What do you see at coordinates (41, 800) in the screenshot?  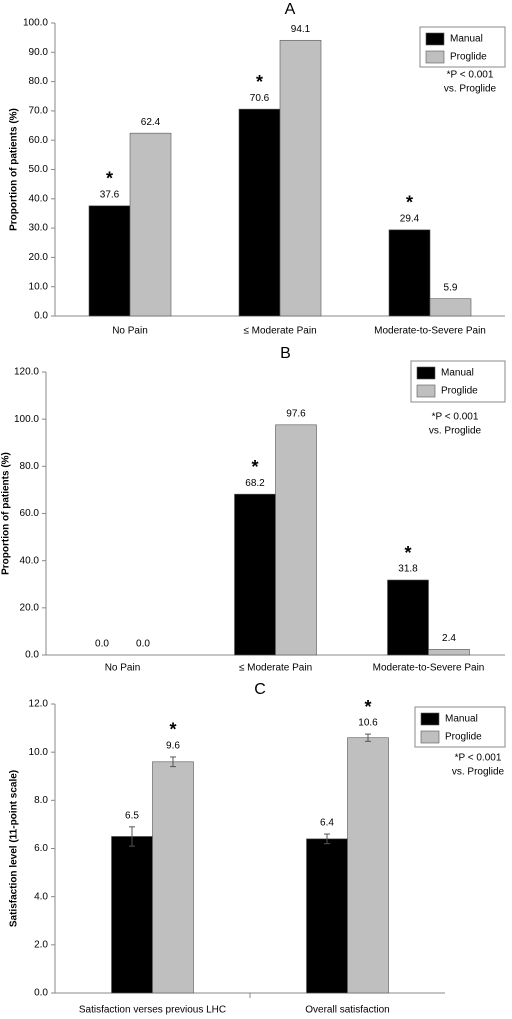 I see `y-tick-label: 8.0` at bounding box center [41, 800].